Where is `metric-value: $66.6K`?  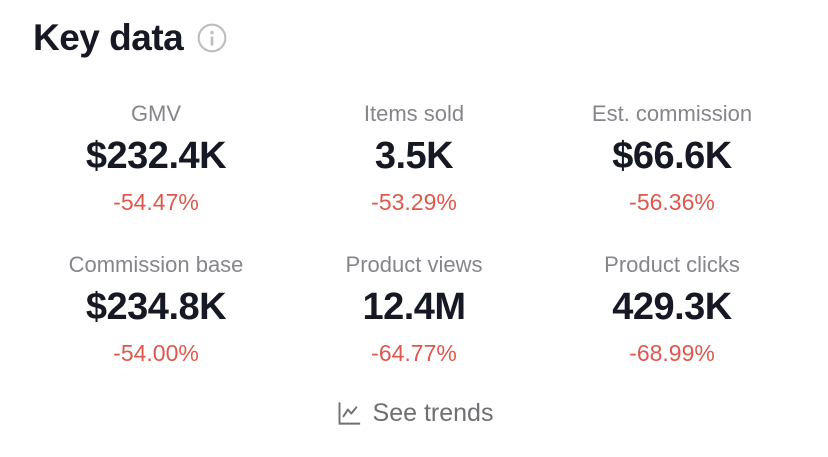
metric-value: $66.6K is located at coordinates (672, 156).